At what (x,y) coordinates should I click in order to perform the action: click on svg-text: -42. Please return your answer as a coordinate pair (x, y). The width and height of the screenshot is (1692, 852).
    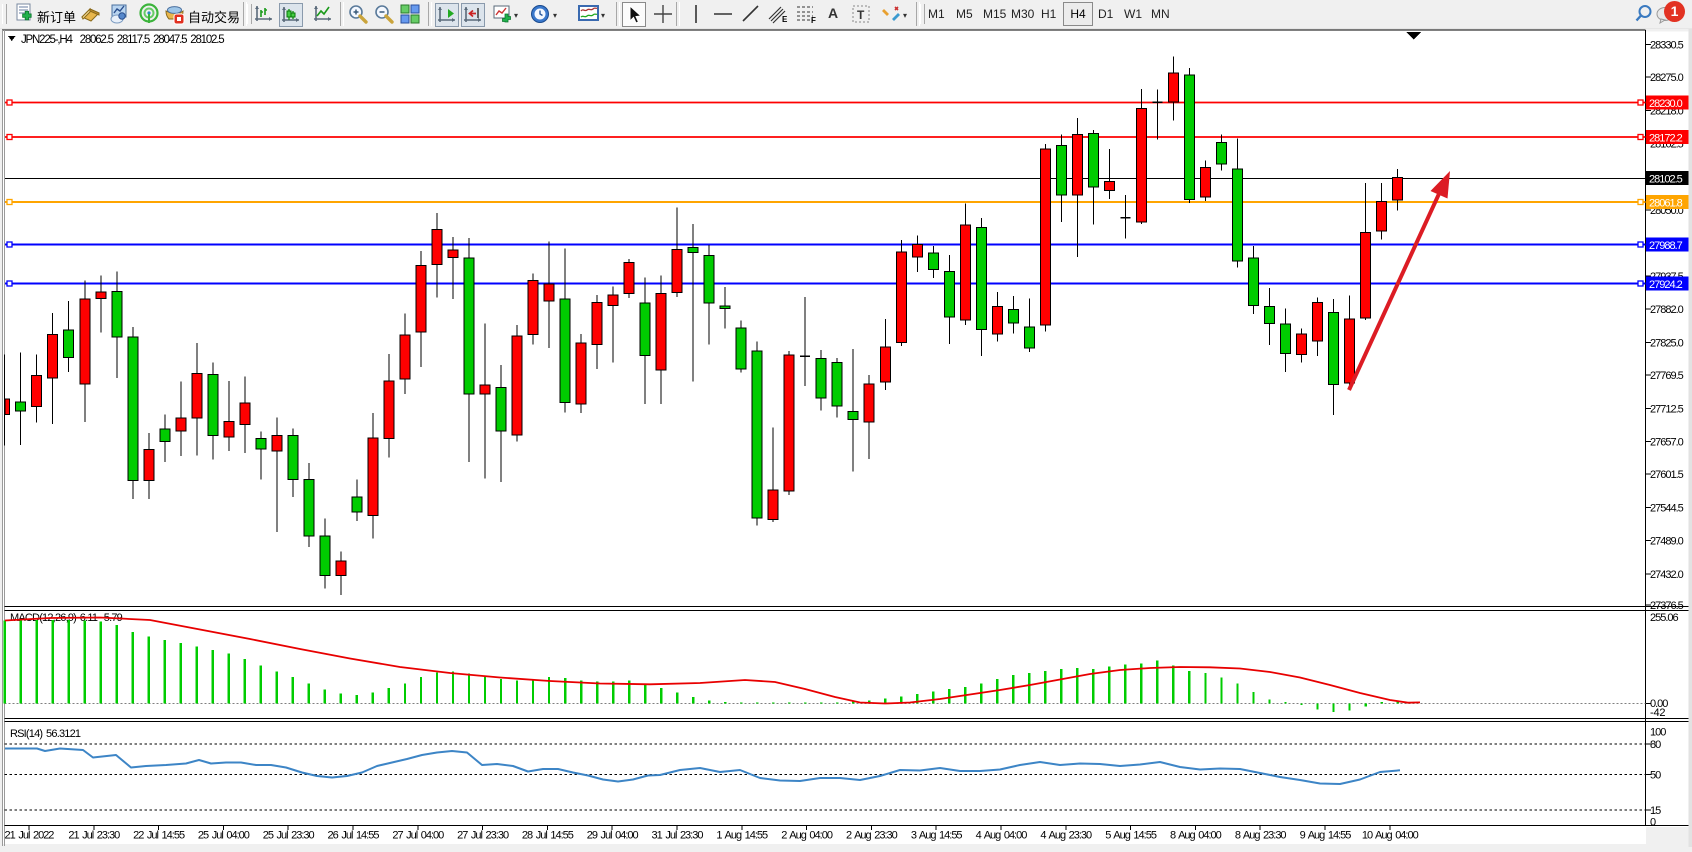
    Looking at the image, I should click on (1657, 713).